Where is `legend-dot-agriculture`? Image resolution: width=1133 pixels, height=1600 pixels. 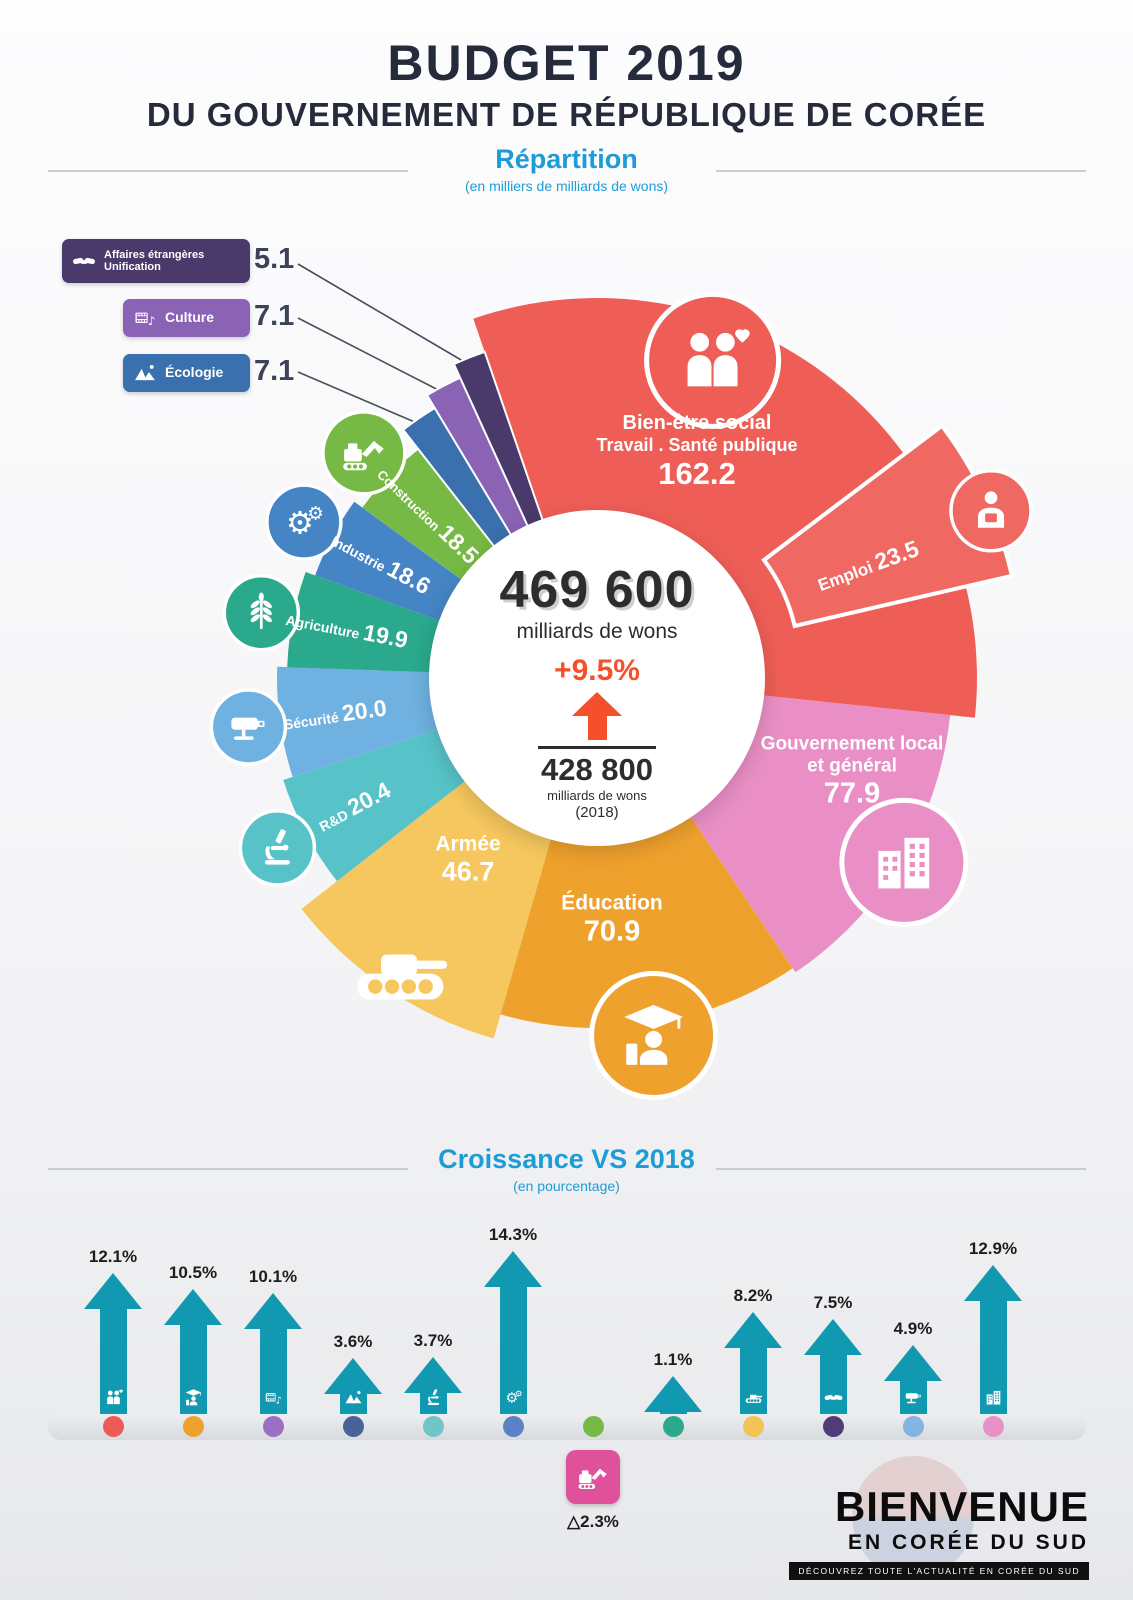 legend-dot-agriculture is located at coordinates (673, 1426).